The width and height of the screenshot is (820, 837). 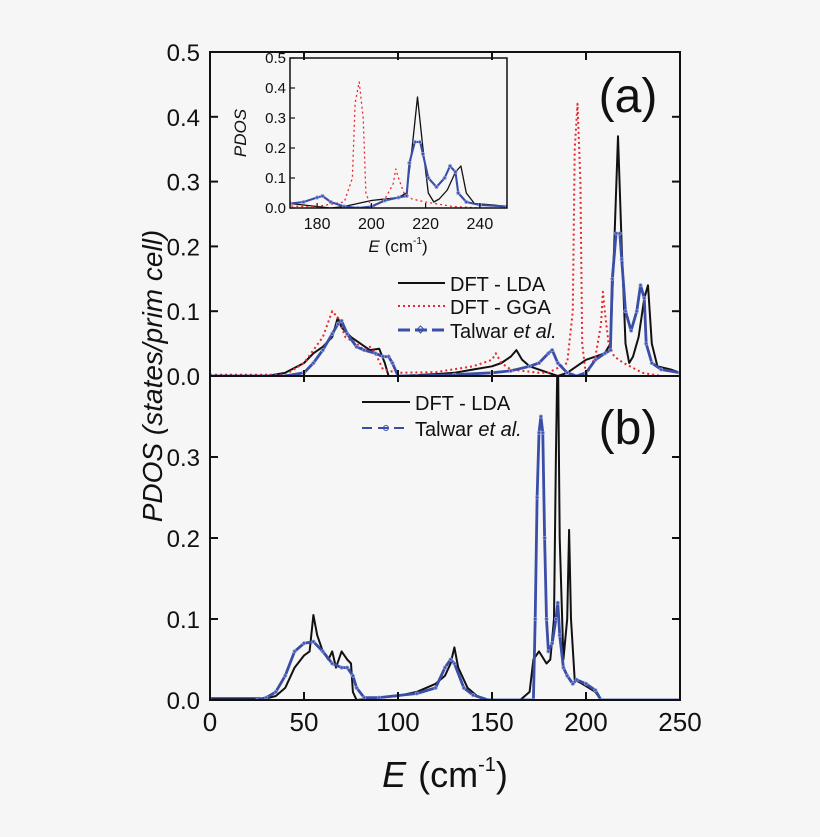 What do you see at coordinates (498, 285) in the screenshot?
I see `legend-a-lda: DFT - LDA` at bounding box center [498, 285].